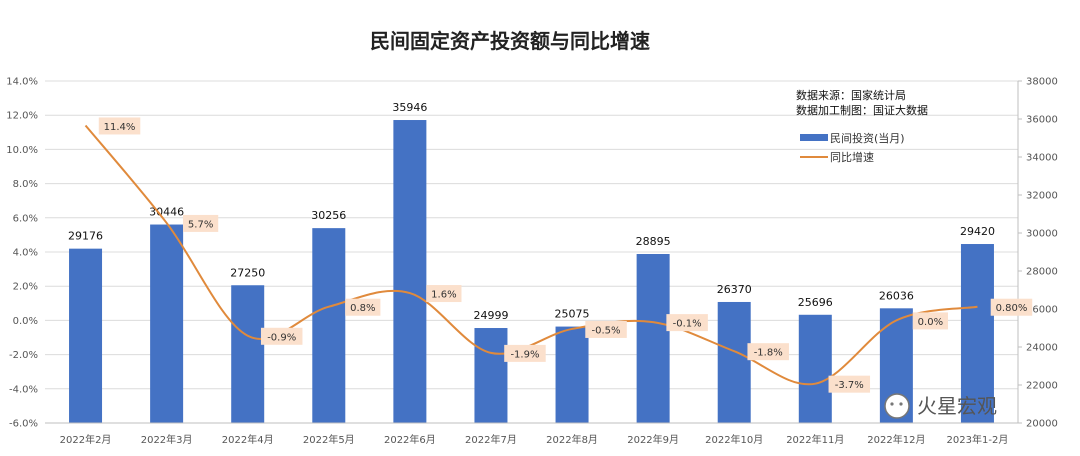 This screenshot has height=456, width=1080. What do you see at coordinates (896, 295) in the screenshot?
I see `bar-value-label: 26036` at bounding box center [896, 295].